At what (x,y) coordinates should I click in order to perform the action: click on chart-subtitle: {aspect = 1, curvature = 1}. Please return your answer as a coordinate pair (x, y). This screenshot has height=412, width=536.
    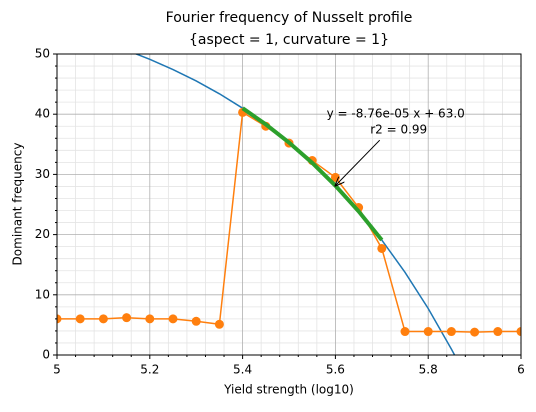
    Looking at the image, I should click on (289, 40).